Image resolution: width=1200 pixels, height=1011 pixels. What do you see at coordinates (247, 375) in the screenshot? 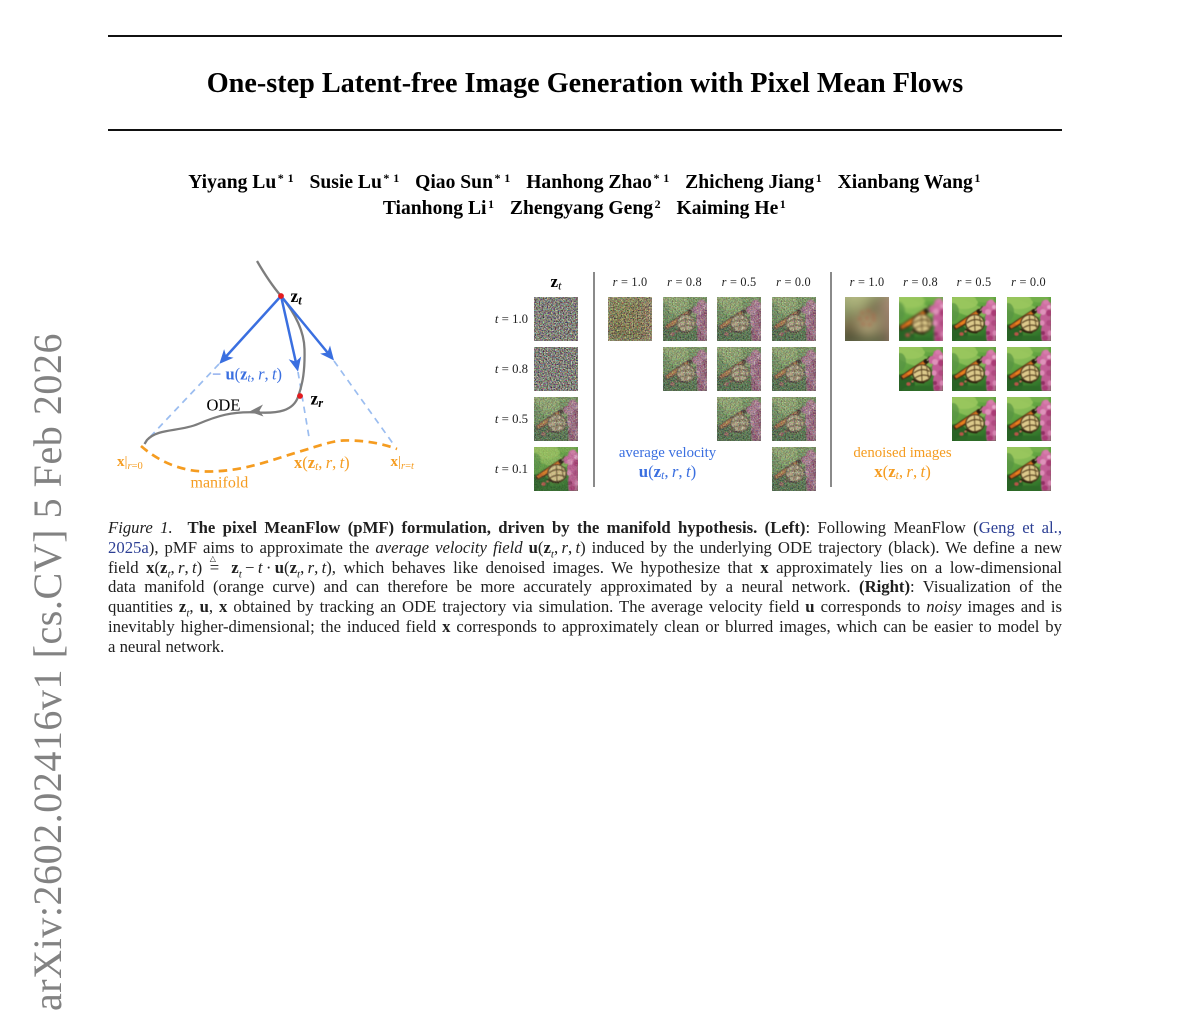
I see `svg-text: − u(zt, r, t)` at bounding box center [247, 375].